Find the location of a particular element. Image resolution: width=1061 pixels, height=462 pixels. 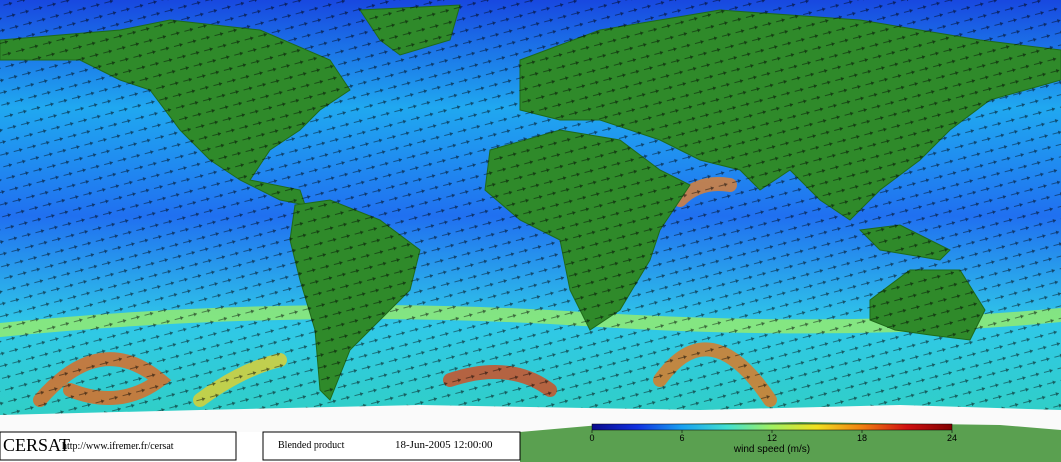

colorbar-label: wind speed (m/s) is located at coordinates (771, 449).